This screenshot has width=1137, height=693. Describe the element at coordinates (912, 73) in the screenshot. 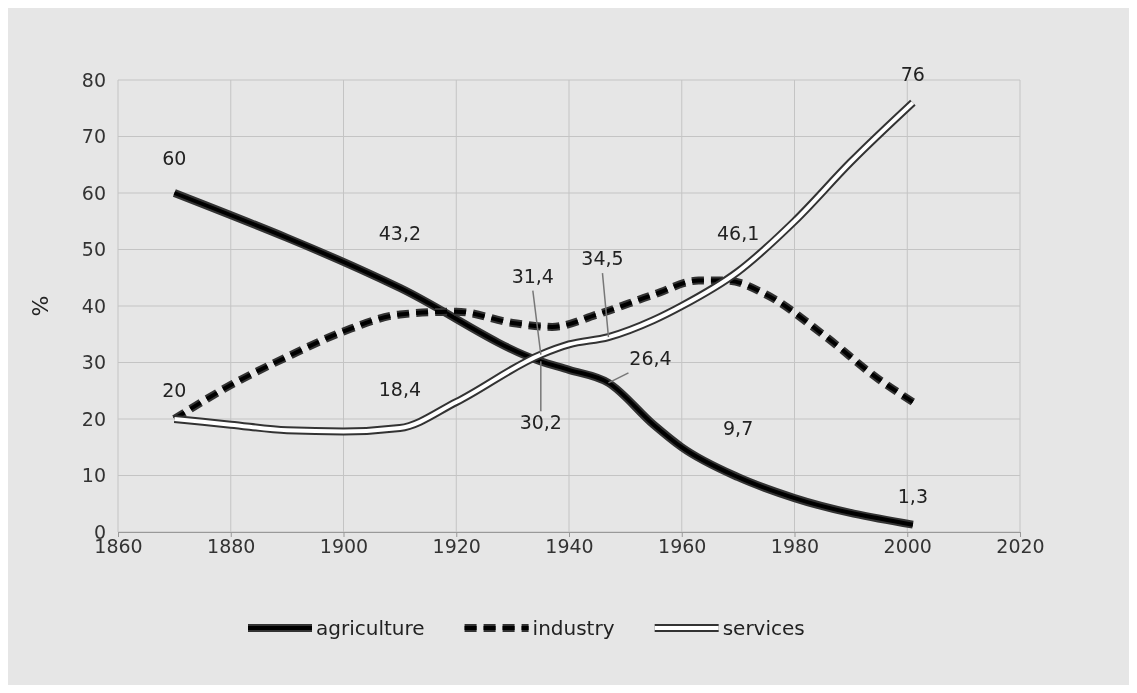

I see `annotation: 76` at that location.